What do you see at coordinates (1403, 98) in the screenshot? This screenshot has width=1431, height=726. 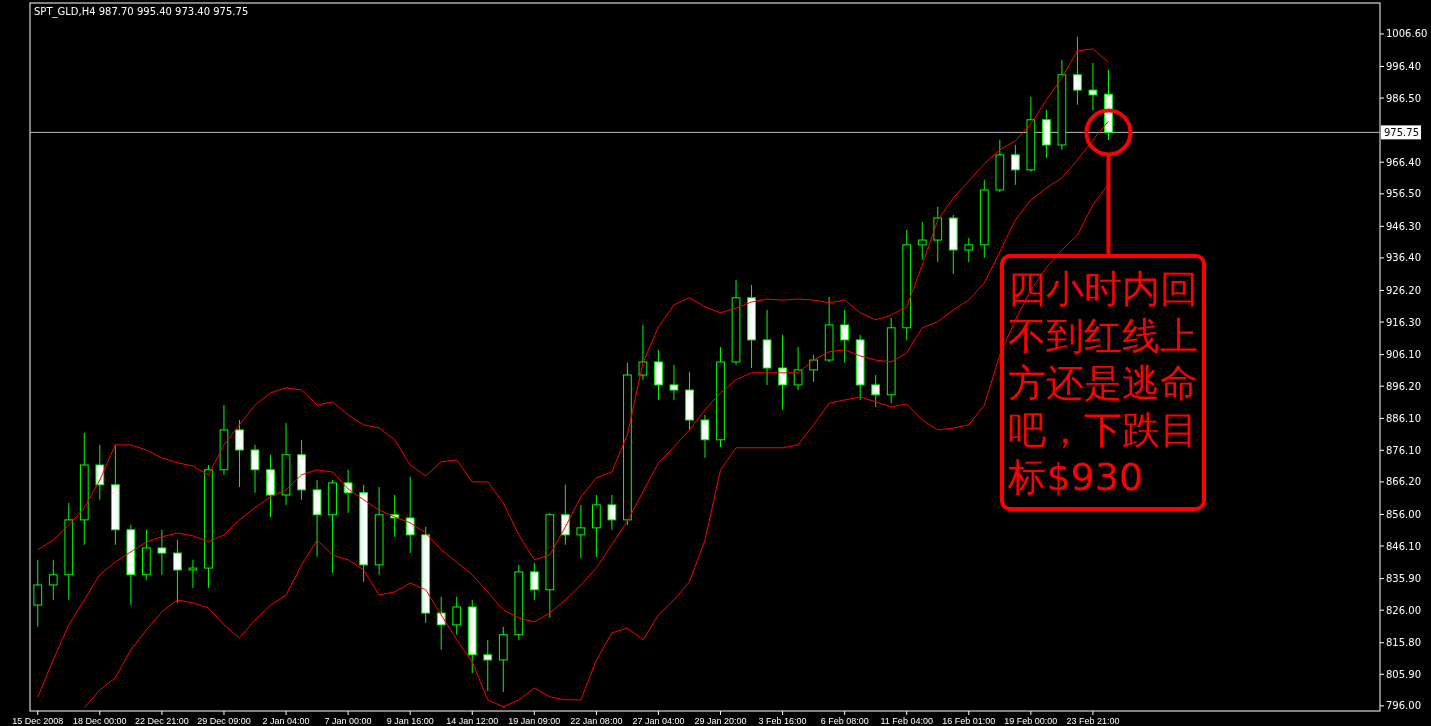 I see `ytick: 986.50` at bounding box center [1403, 98].